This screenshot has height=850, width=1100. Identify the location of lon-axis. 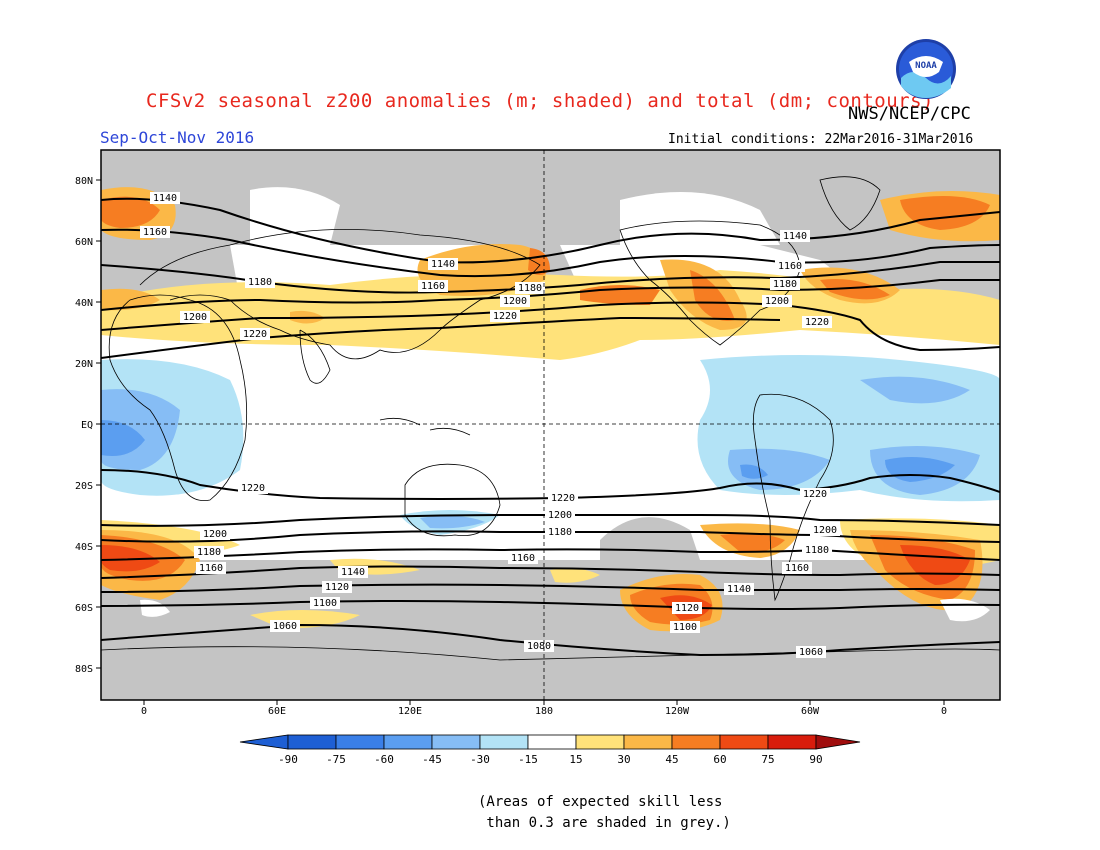
(544, 702).